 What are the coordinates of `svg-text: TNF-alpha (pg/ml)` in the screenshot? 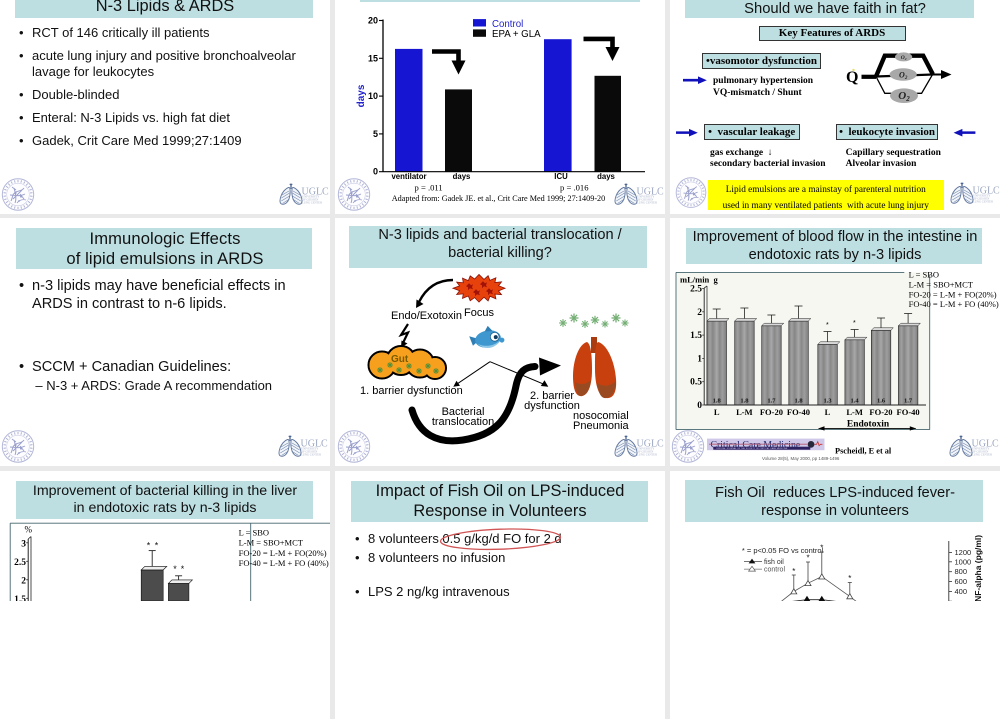 It's located at (978, 567).